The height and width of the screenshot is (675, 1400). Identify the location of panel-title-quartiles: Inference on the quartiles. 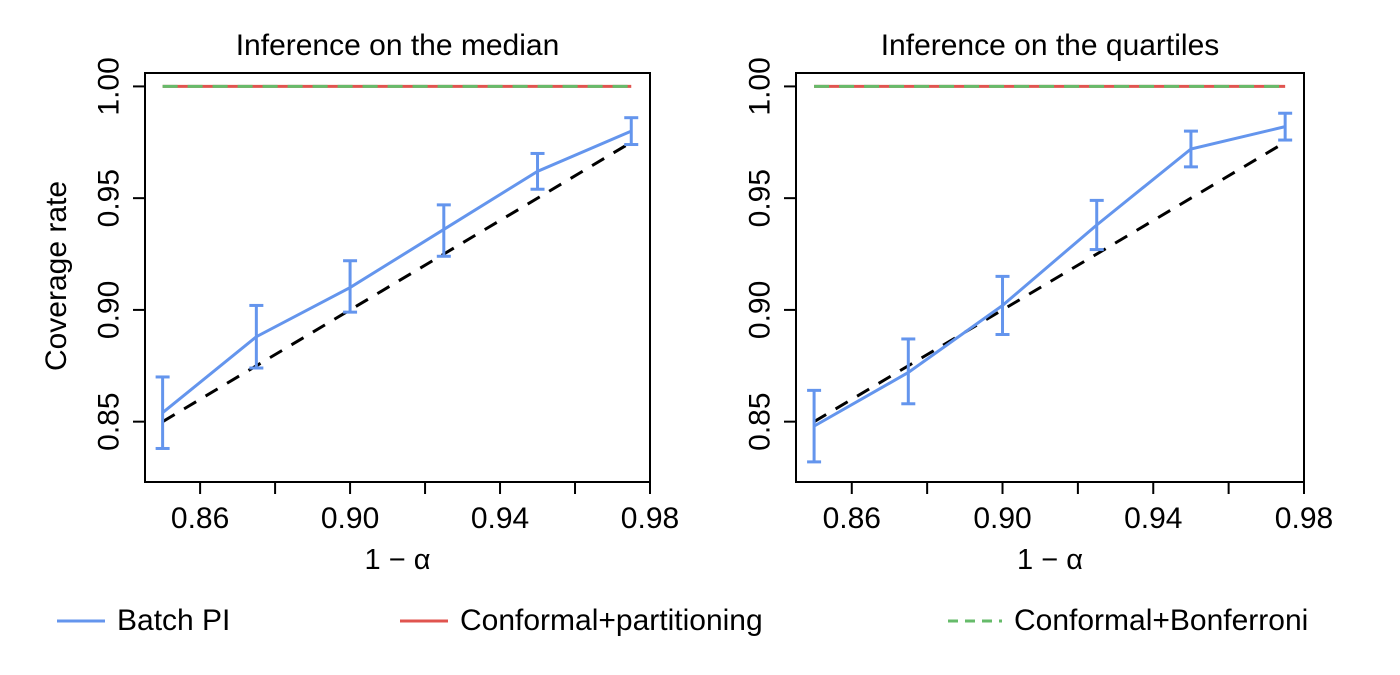
(1050, 45).